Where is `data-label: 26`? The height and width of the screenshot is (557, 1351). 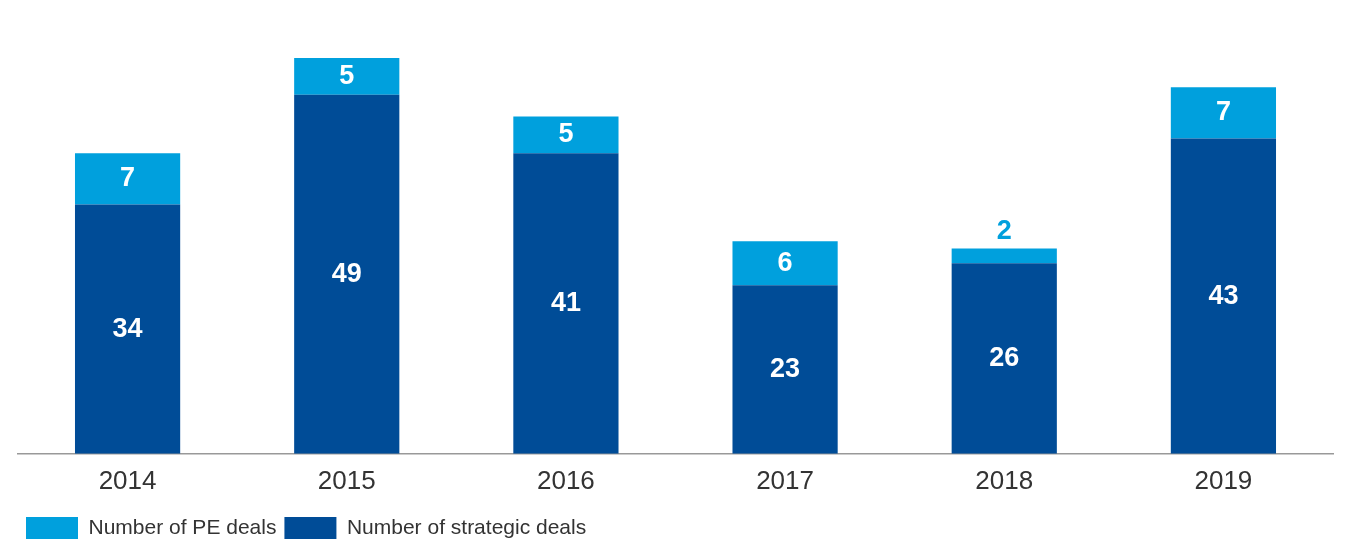 data-label: 26 is located at coordinates (1004, 356).